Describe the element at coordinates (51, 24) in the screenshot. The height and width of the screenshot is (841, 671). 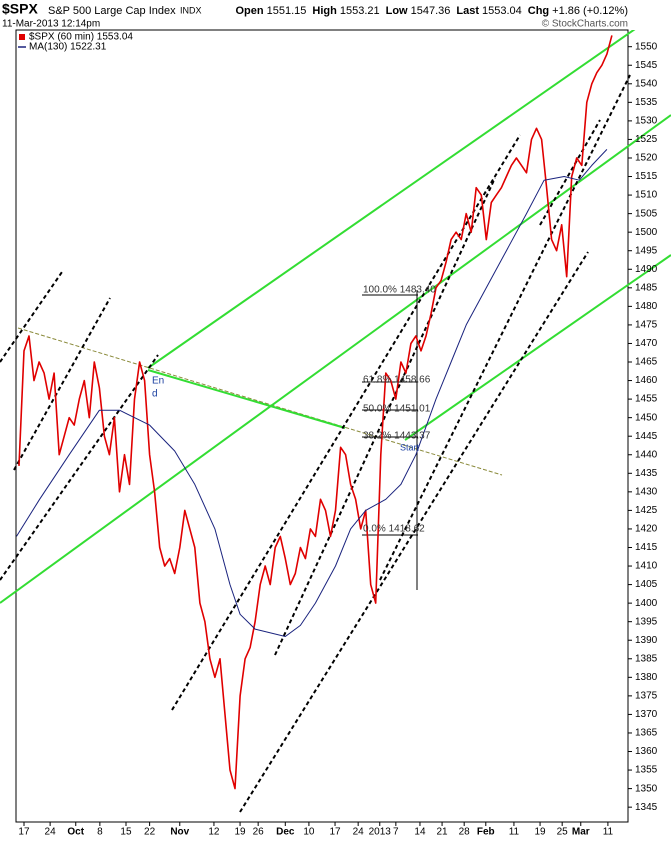
I see `date: 11-Mar-2013 12:14pm` at that location.